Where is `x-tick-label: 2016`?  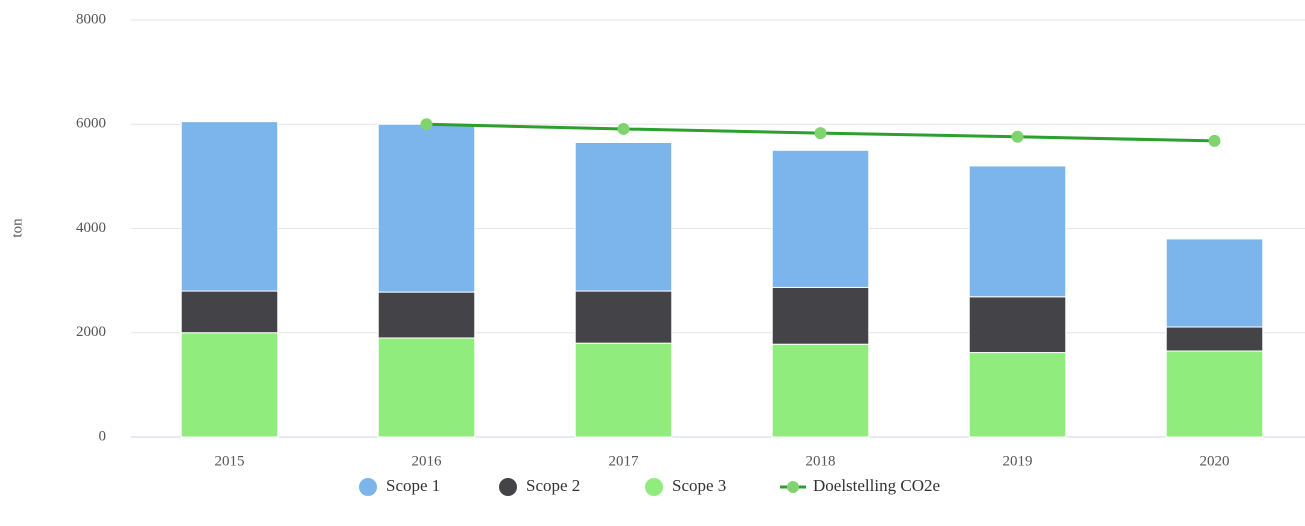
x-tick-label: 2016 is located at coordinates (427, 461).